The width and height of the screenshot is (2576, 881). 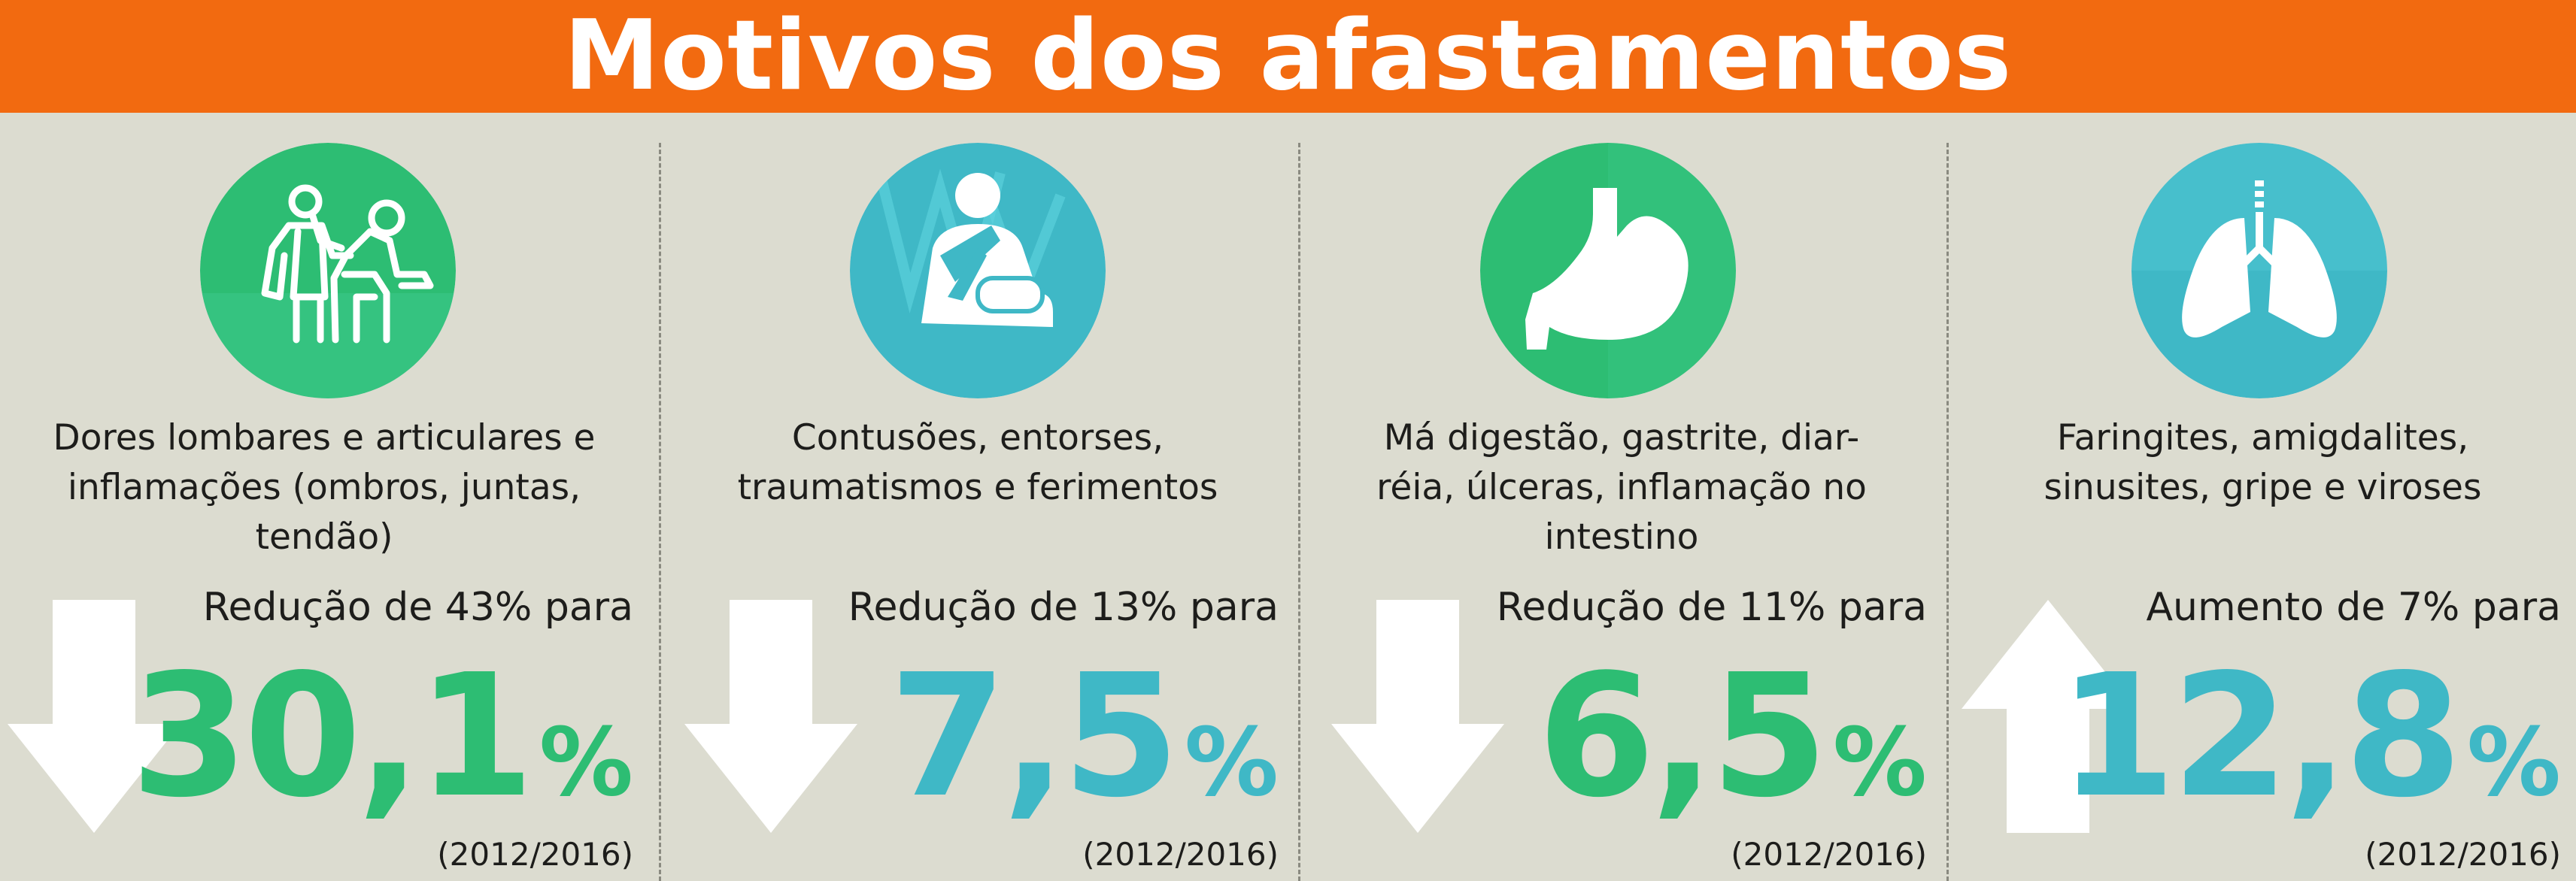 I want to click on stat-number: 6,5, so click(x=1682, y=737).